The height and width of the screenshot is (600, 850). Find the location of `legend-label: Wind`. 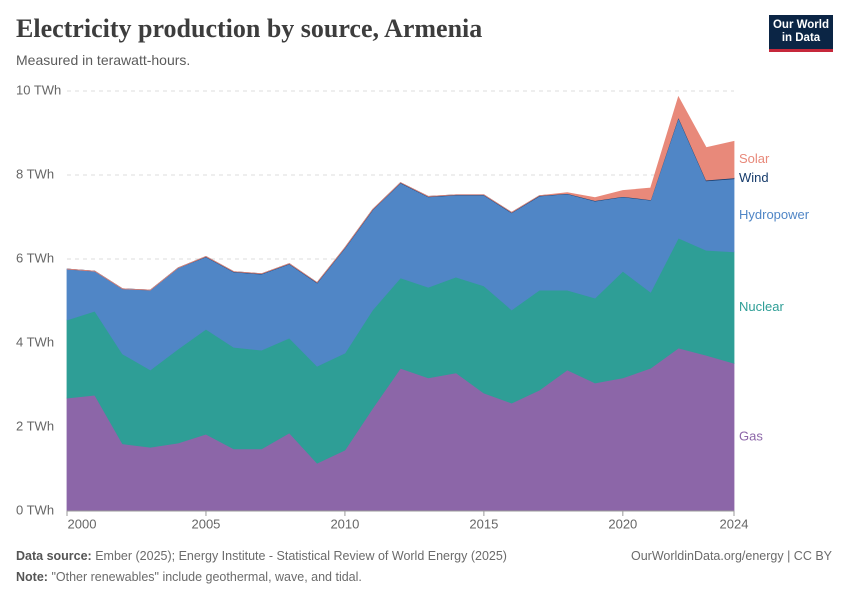

legend-label: Wind is located at coordinates (754, 177).